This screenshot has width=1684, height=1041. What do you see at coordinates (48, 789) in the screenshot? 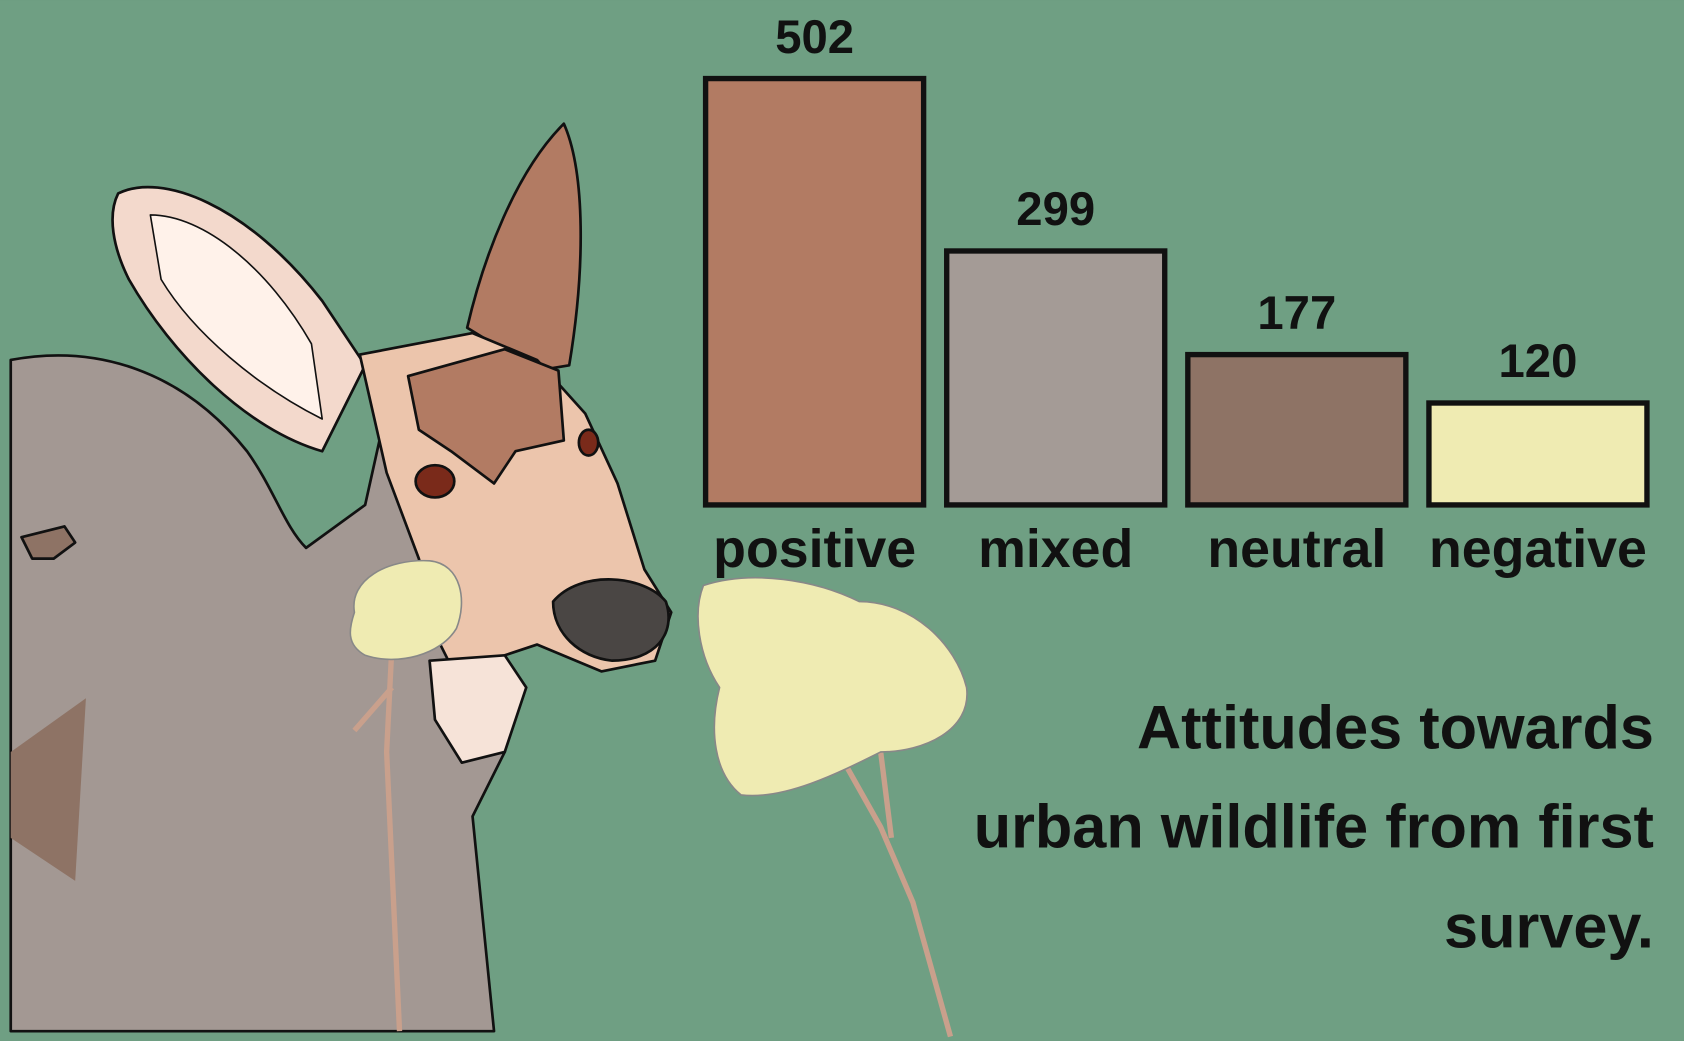
I see `deer-shadow` at bounding box center [48, 789].